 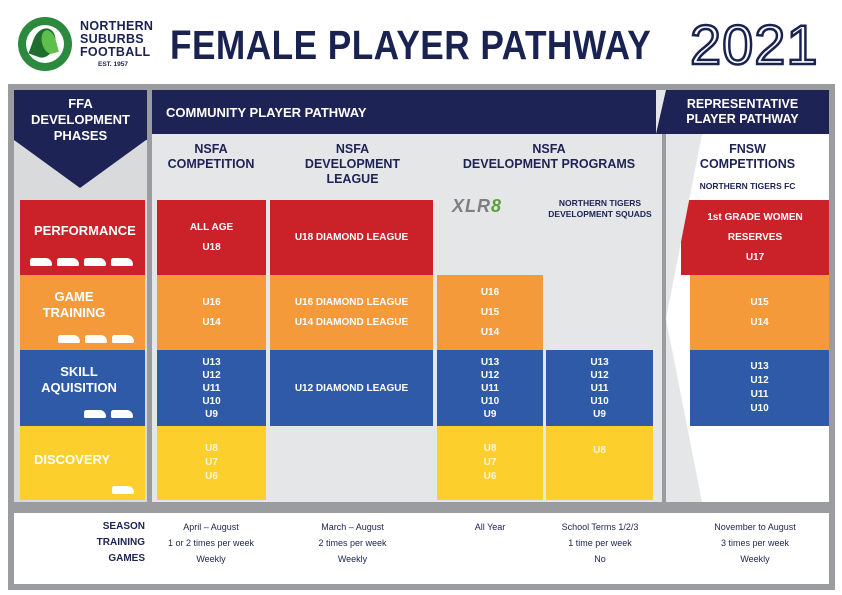 I want to click on ffa-header, so click(x=80, y=115).